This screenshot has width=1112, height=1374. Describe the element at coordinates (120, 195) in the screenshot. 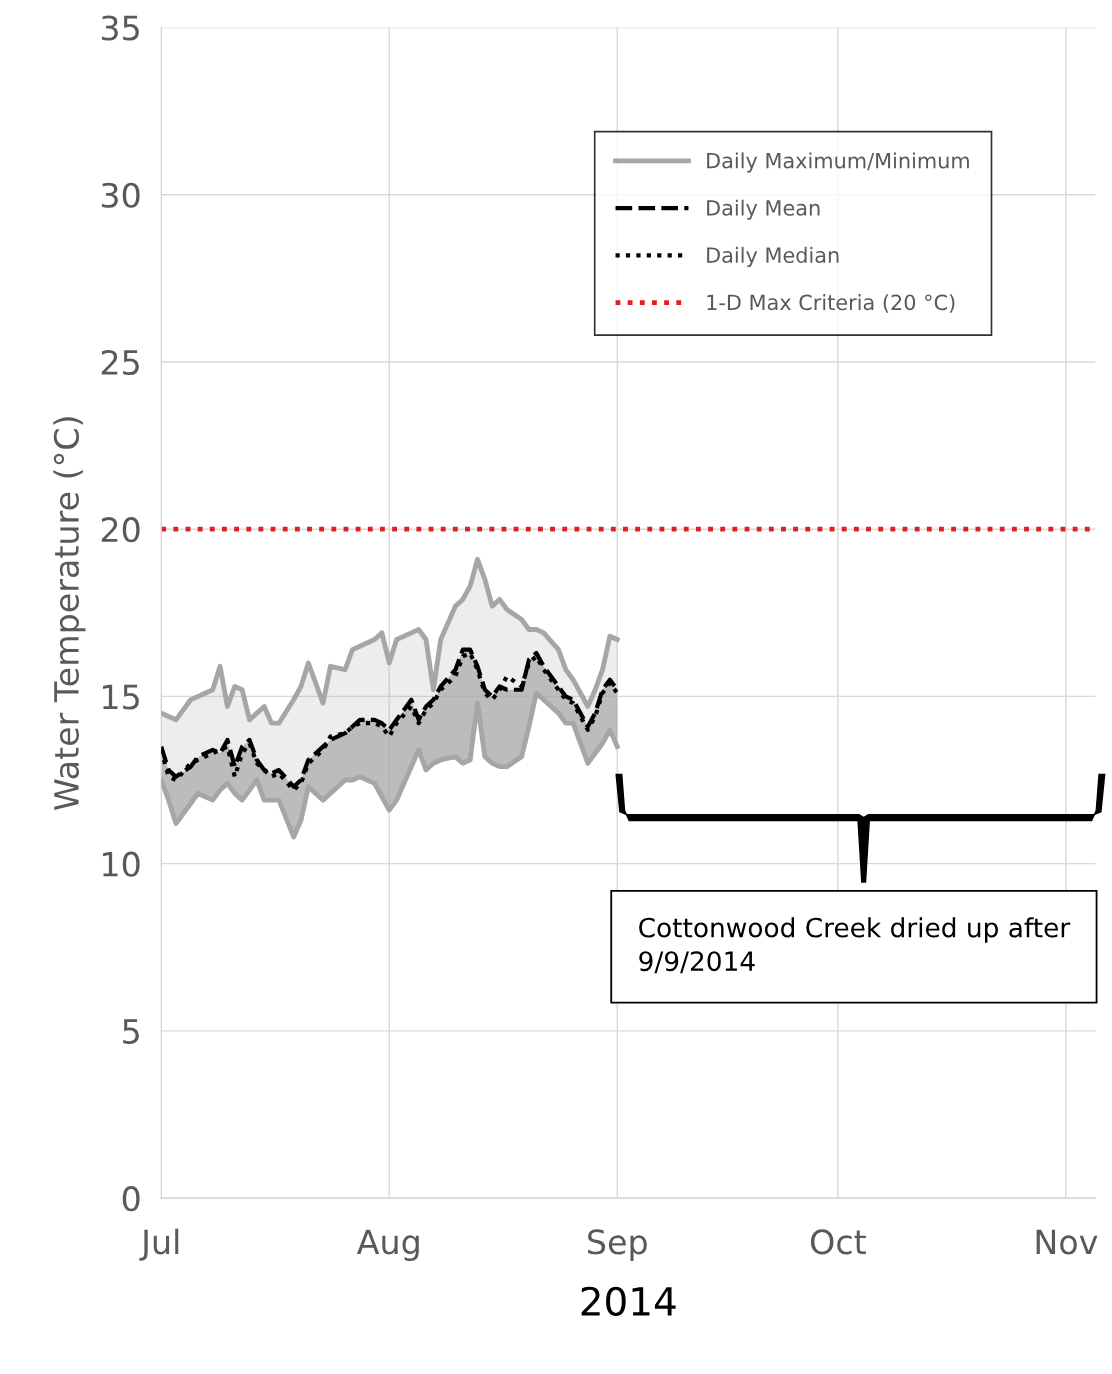

I see `y-tick-label: 30` at that location.